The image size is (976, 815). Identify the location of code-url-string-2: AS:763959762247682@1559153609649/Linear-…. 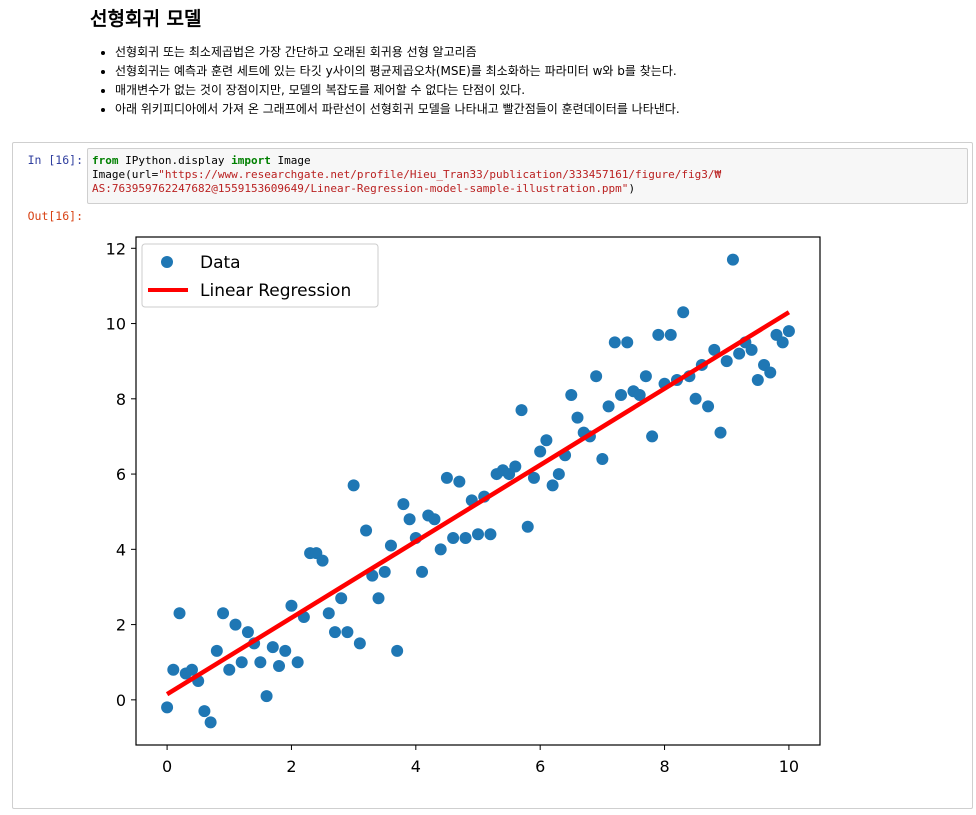
(360, 188).